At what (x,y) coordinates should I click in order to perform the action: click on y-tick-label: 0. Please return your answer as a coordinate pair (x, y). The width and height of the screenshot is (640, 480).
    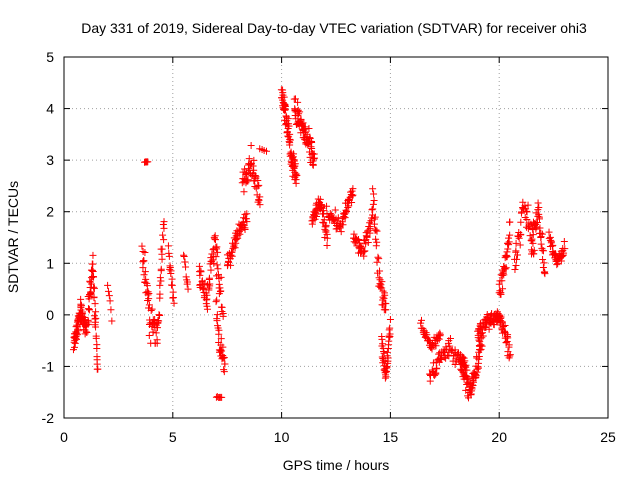
    Looking at the image, I should click on (50, 315).